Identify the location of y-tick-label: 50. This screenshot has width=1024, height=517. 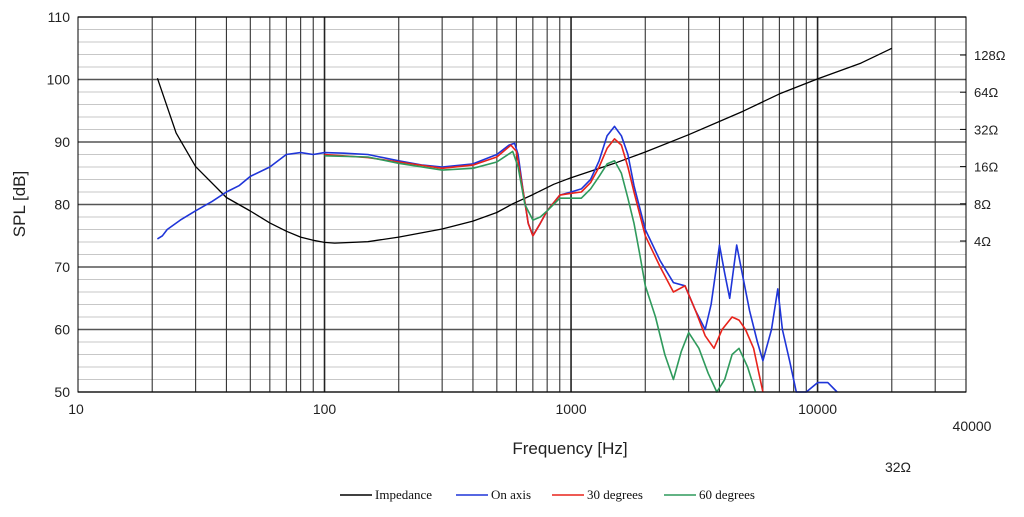
(62, 392).